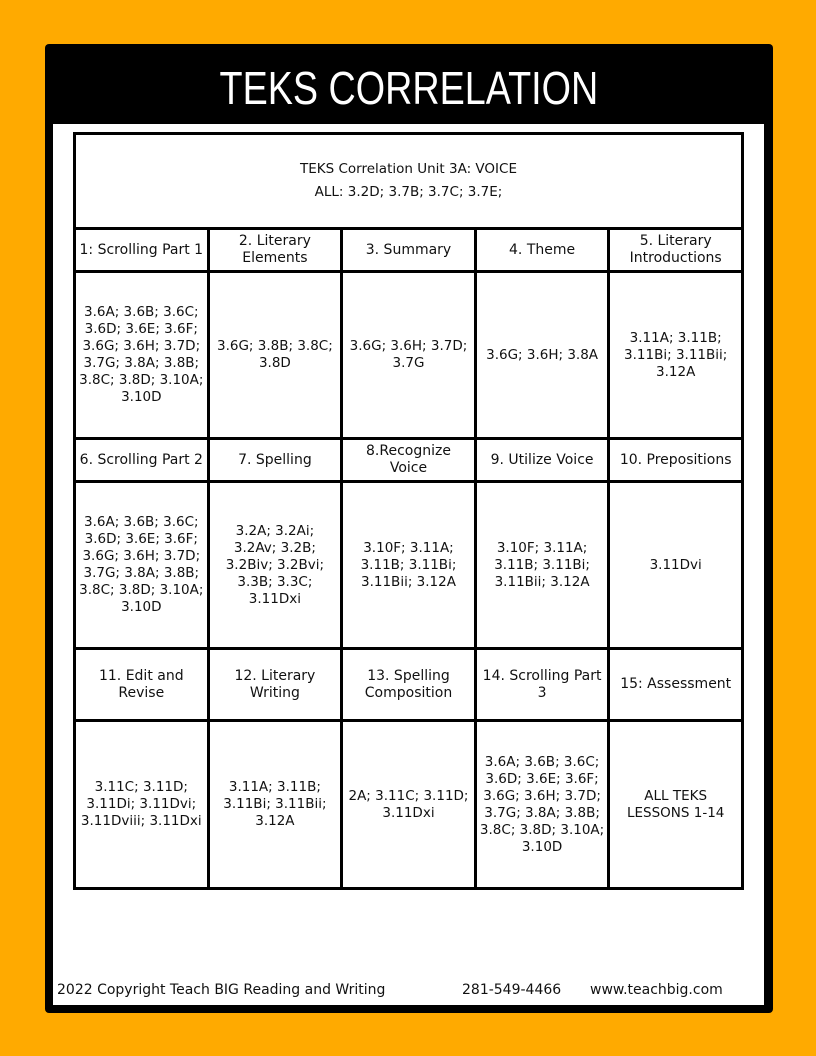  Describe the element at coordinates (408, 192) in the screenshot. I see `all-teks-line: ALL: 3.2D; 3.7B; 3.7C; 3.7E;` at that location.